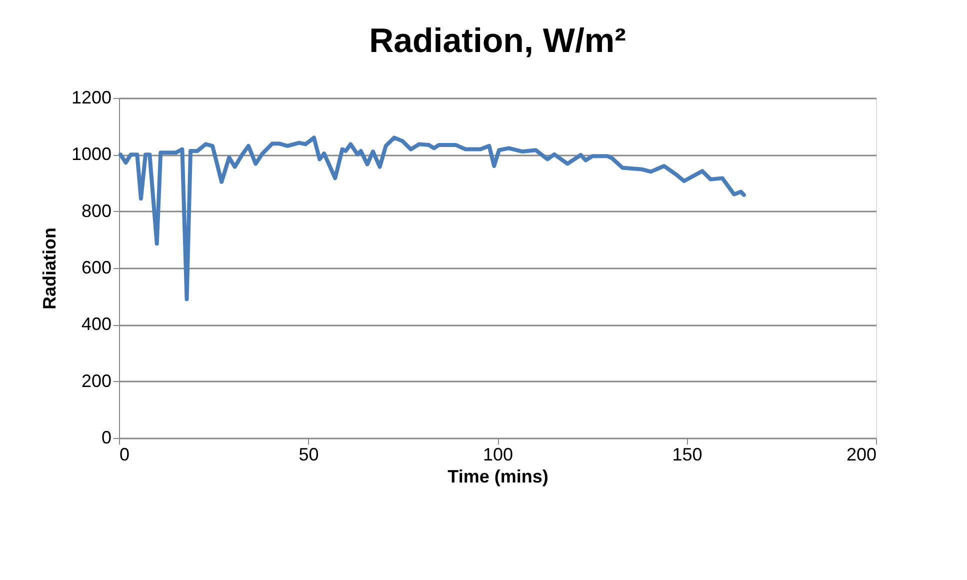 This screenshot has height=580, width=967. What do you see at coordinates (91, 154) in the screenshot?
I see `y-tick-label: 1000` at bounding box center [91, 154].